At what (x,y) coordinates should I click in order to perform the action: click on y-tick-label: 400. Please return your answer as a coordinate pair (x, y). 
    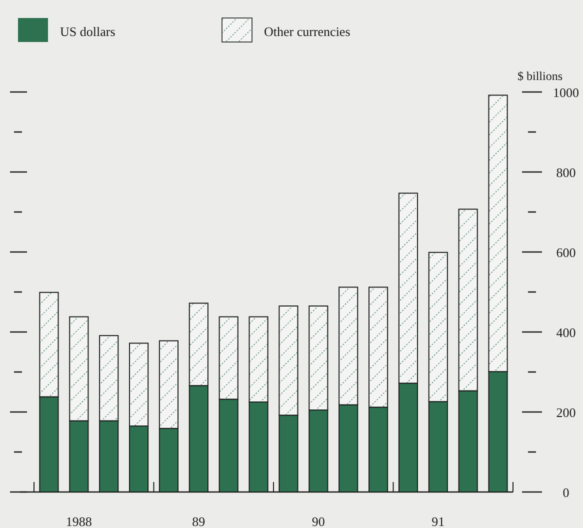
    Looking at the image, I should click on (566, 332).